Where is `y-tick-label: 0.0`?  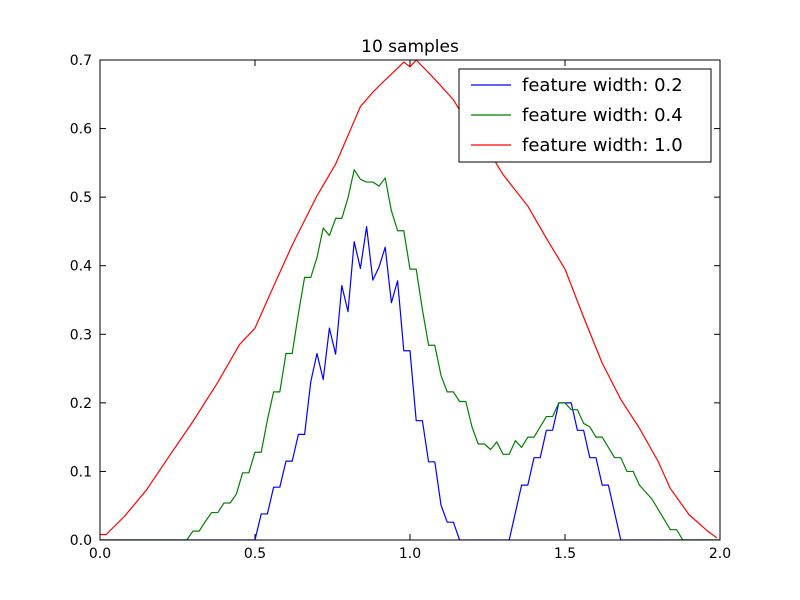
y-tick-label: 0.0 is located at coordinates (81, 541).